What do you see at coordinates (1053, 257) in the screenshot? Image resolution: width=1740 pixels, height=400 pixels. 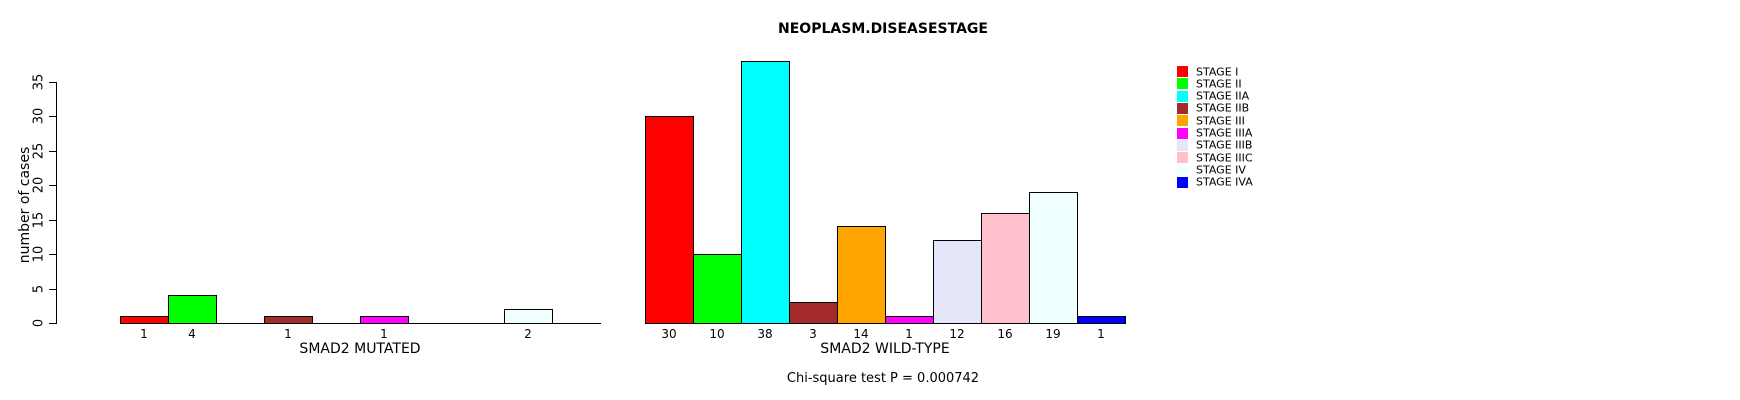 I see `bar-smad2-wild-type-stage-iv` at bounding box center [1053, 257].